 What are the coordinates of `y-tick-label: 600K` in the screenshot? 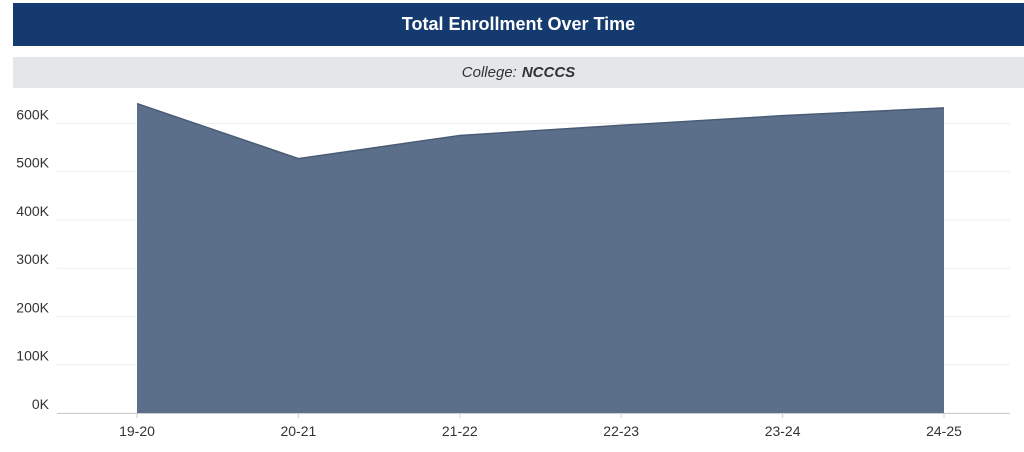 It's located at (32, 114).